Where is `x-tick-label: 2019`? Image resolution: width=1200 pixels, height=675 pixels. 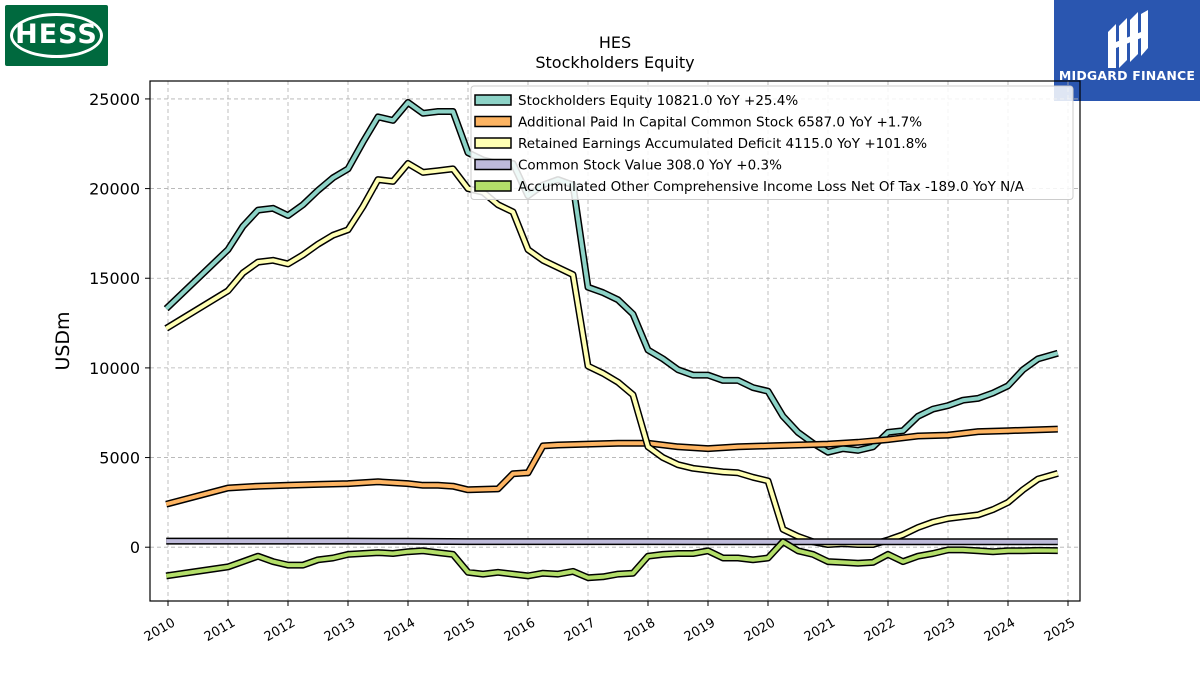 x-tick-label: 2019 is located at coordinates (700, 630).